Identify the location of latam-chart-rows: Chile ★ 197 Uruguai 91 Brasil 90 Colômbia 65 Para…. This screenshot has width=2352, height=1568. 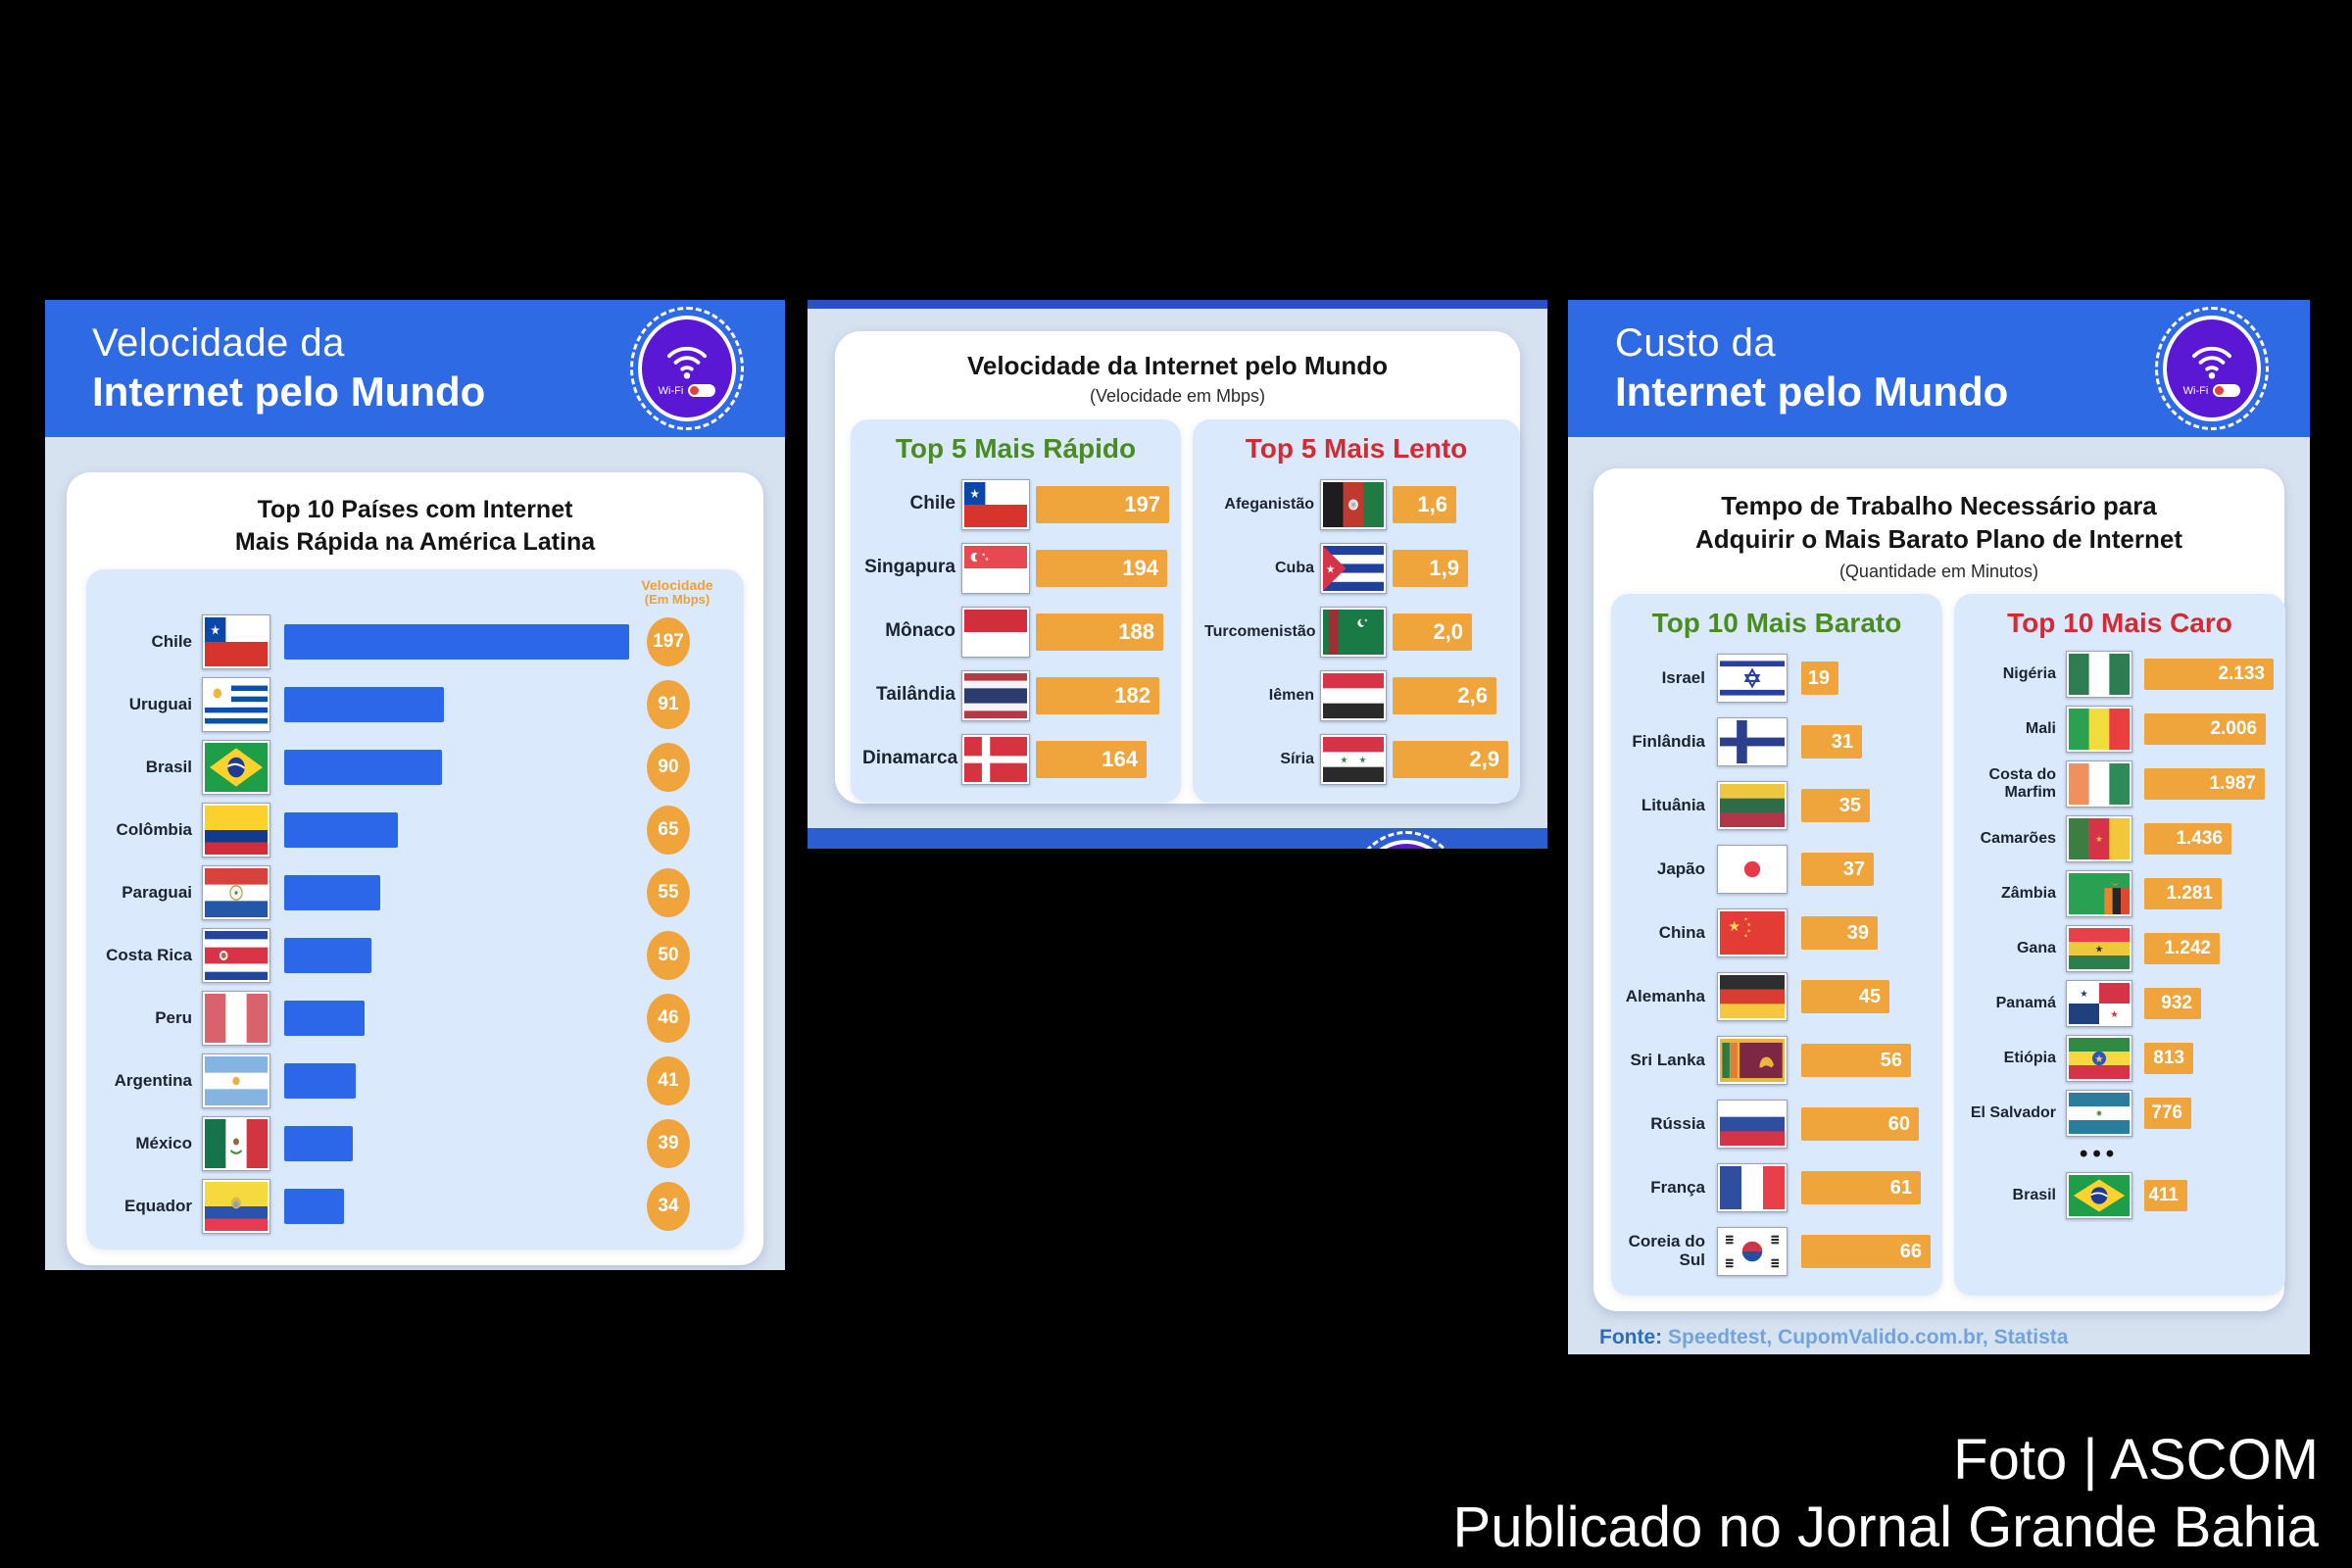
(416, 924).